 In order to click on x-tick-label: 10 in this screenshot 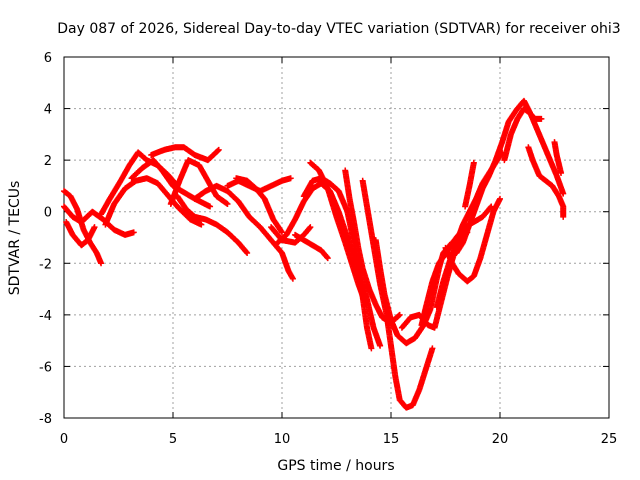, I will do `click(282, 439)`.